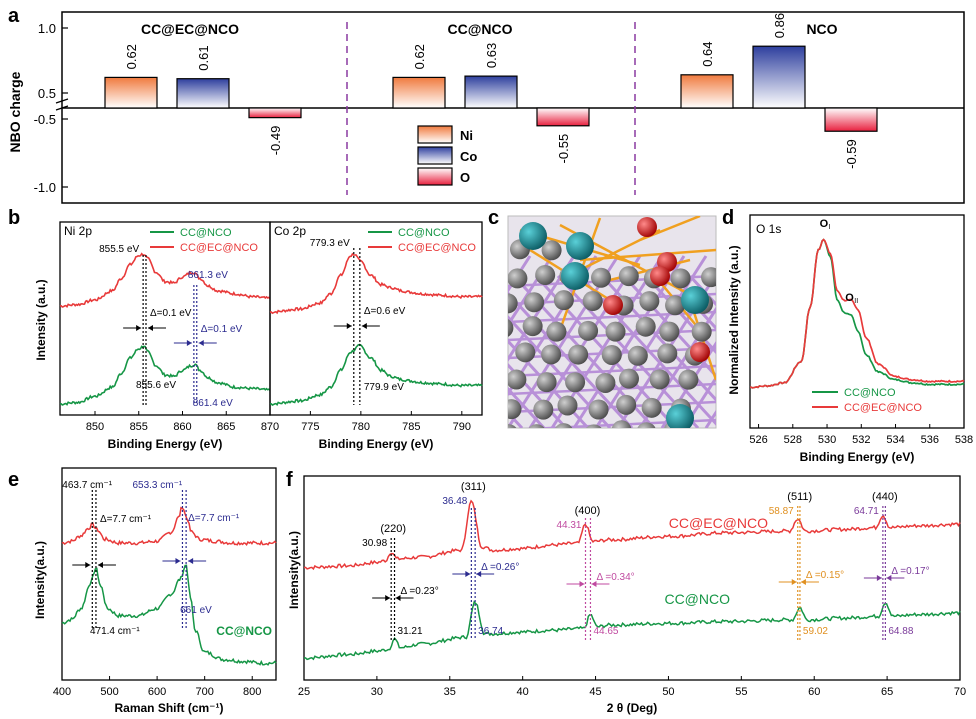 The image size is (976, 719). Describe the element at coordinates (462, 427) in the screenshot. I see `b2-tick-label: 790` at that location.